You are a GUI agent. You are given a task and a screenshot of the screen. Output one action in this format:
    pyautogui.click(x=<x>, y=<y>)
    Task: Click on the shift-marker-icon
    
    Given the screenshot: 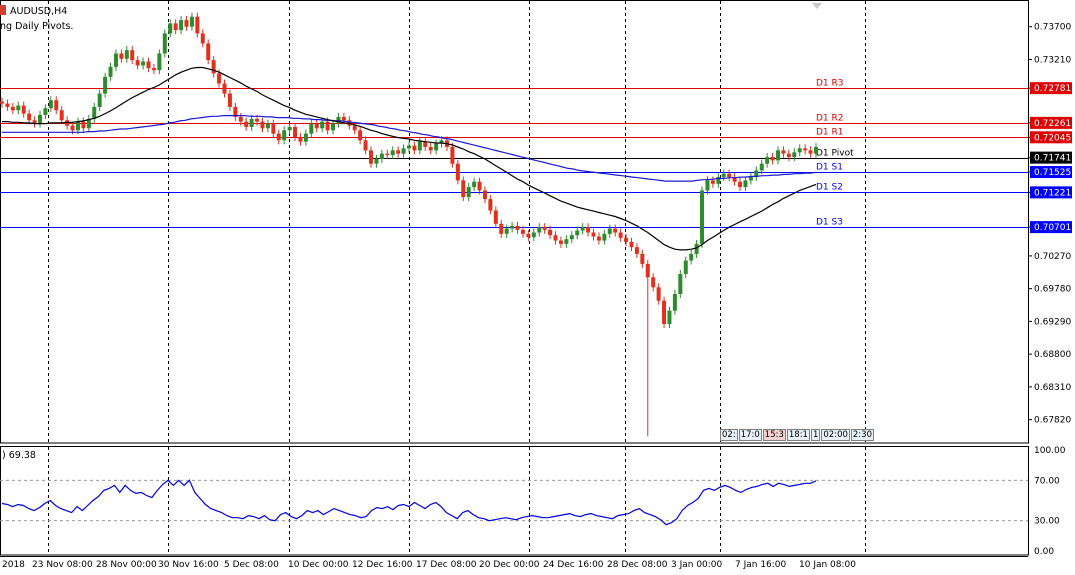 What is the action you would take?
    pyautogui.click(x=817, y=6)
    